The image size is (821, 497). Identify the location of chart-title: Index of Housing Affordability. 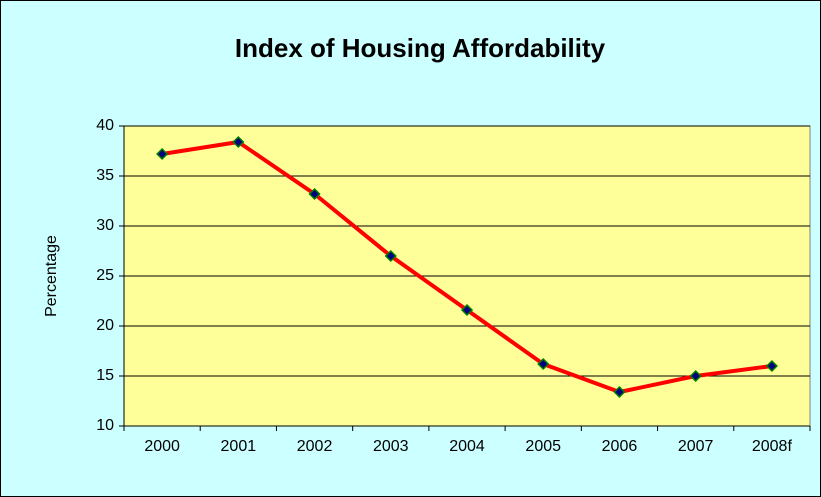
(420, 48).